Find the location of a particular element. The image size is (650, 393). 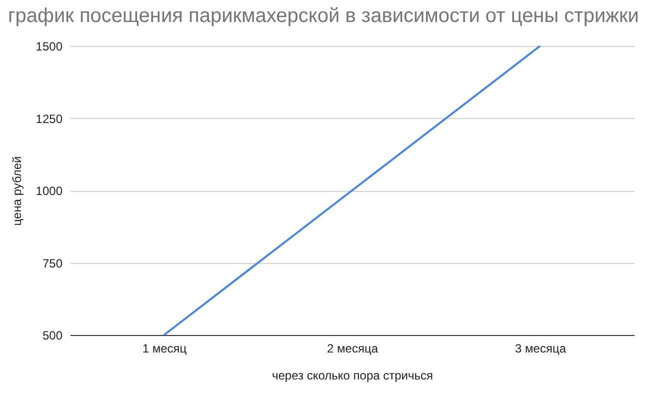

x-axis-title: через сколько пора стричься is located at coordinates (353, 375).